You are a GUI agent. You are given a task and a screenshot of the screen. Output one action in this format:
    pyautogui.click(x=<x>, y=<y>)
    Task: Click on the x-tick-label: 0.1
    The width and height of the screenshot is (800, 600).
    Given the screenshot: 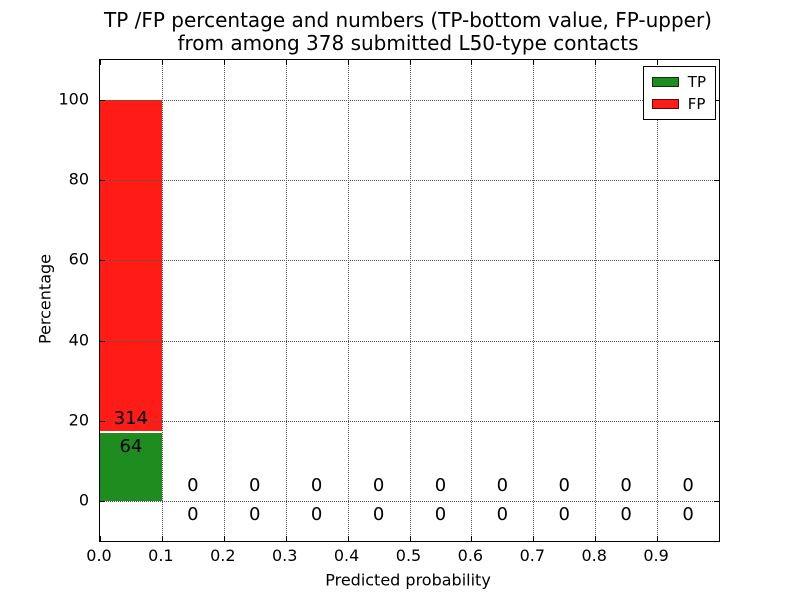 What is the action you would take?
    pyautogui.click(x=161, y=555)
    